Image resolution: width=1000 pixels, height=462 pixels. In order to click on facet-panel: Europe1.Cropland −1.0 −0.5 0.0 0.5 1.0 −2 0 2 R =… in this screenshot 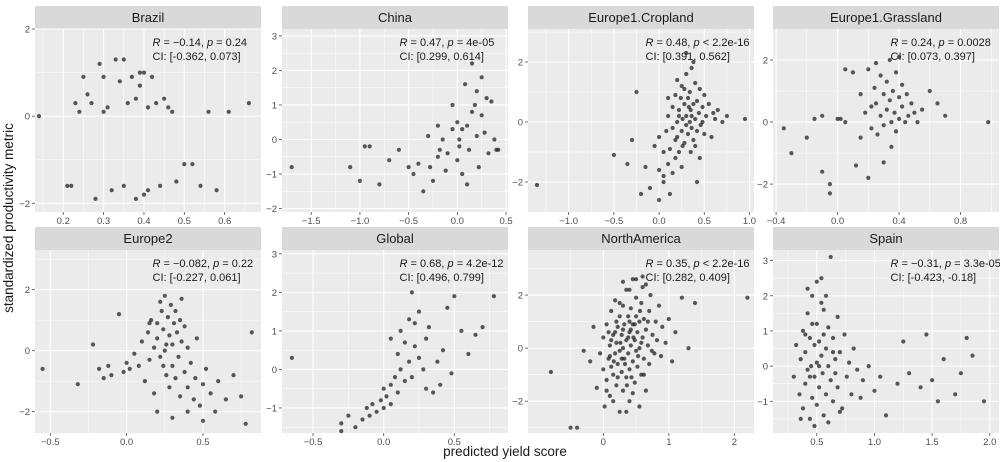, I will do `click(634, 116)`.